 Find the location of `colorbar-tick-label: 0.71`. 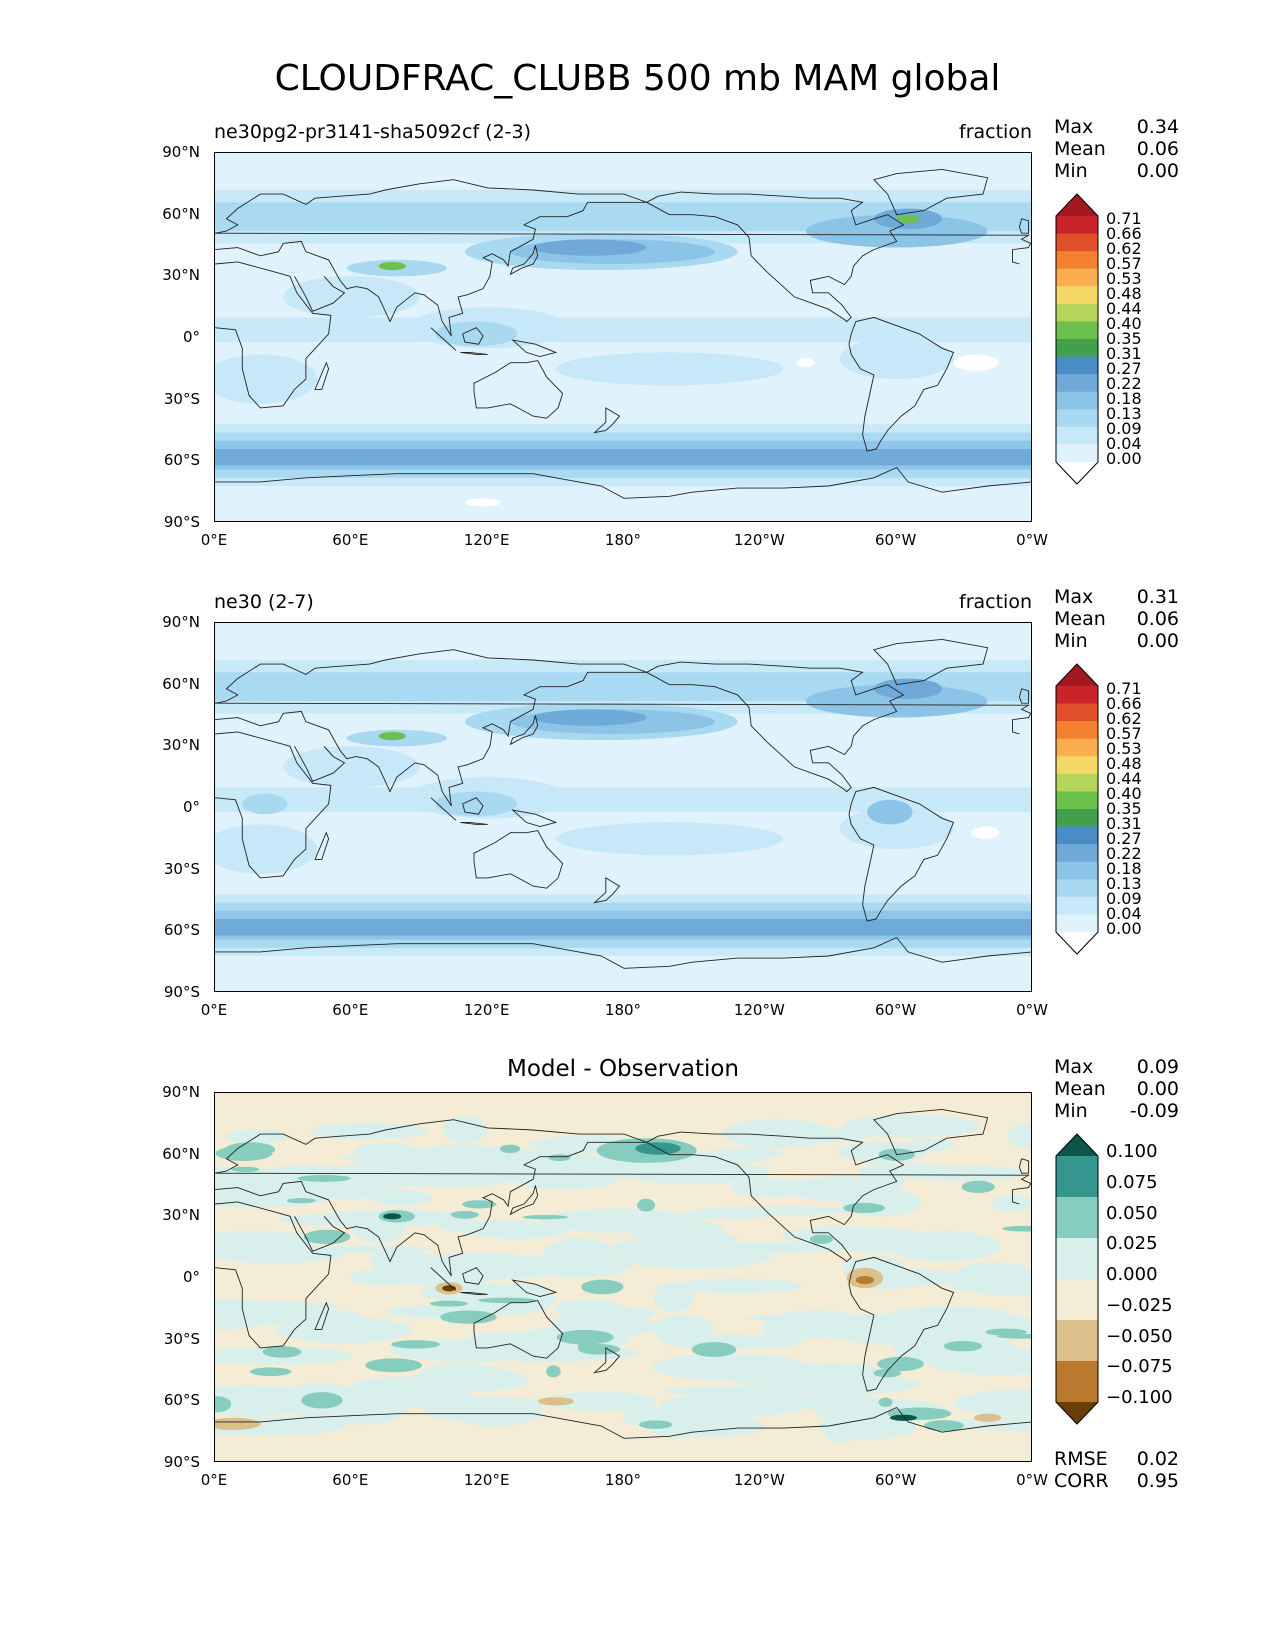

colorbar-tick-label: 0.71 is located at coordinates (1124, 688).